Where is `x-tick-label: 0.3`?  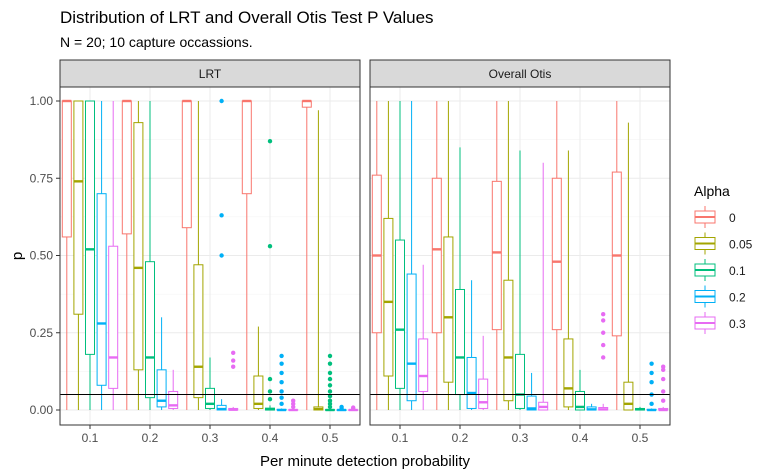 x-tick-label: 0.3 is located at coordinates (520, 438).